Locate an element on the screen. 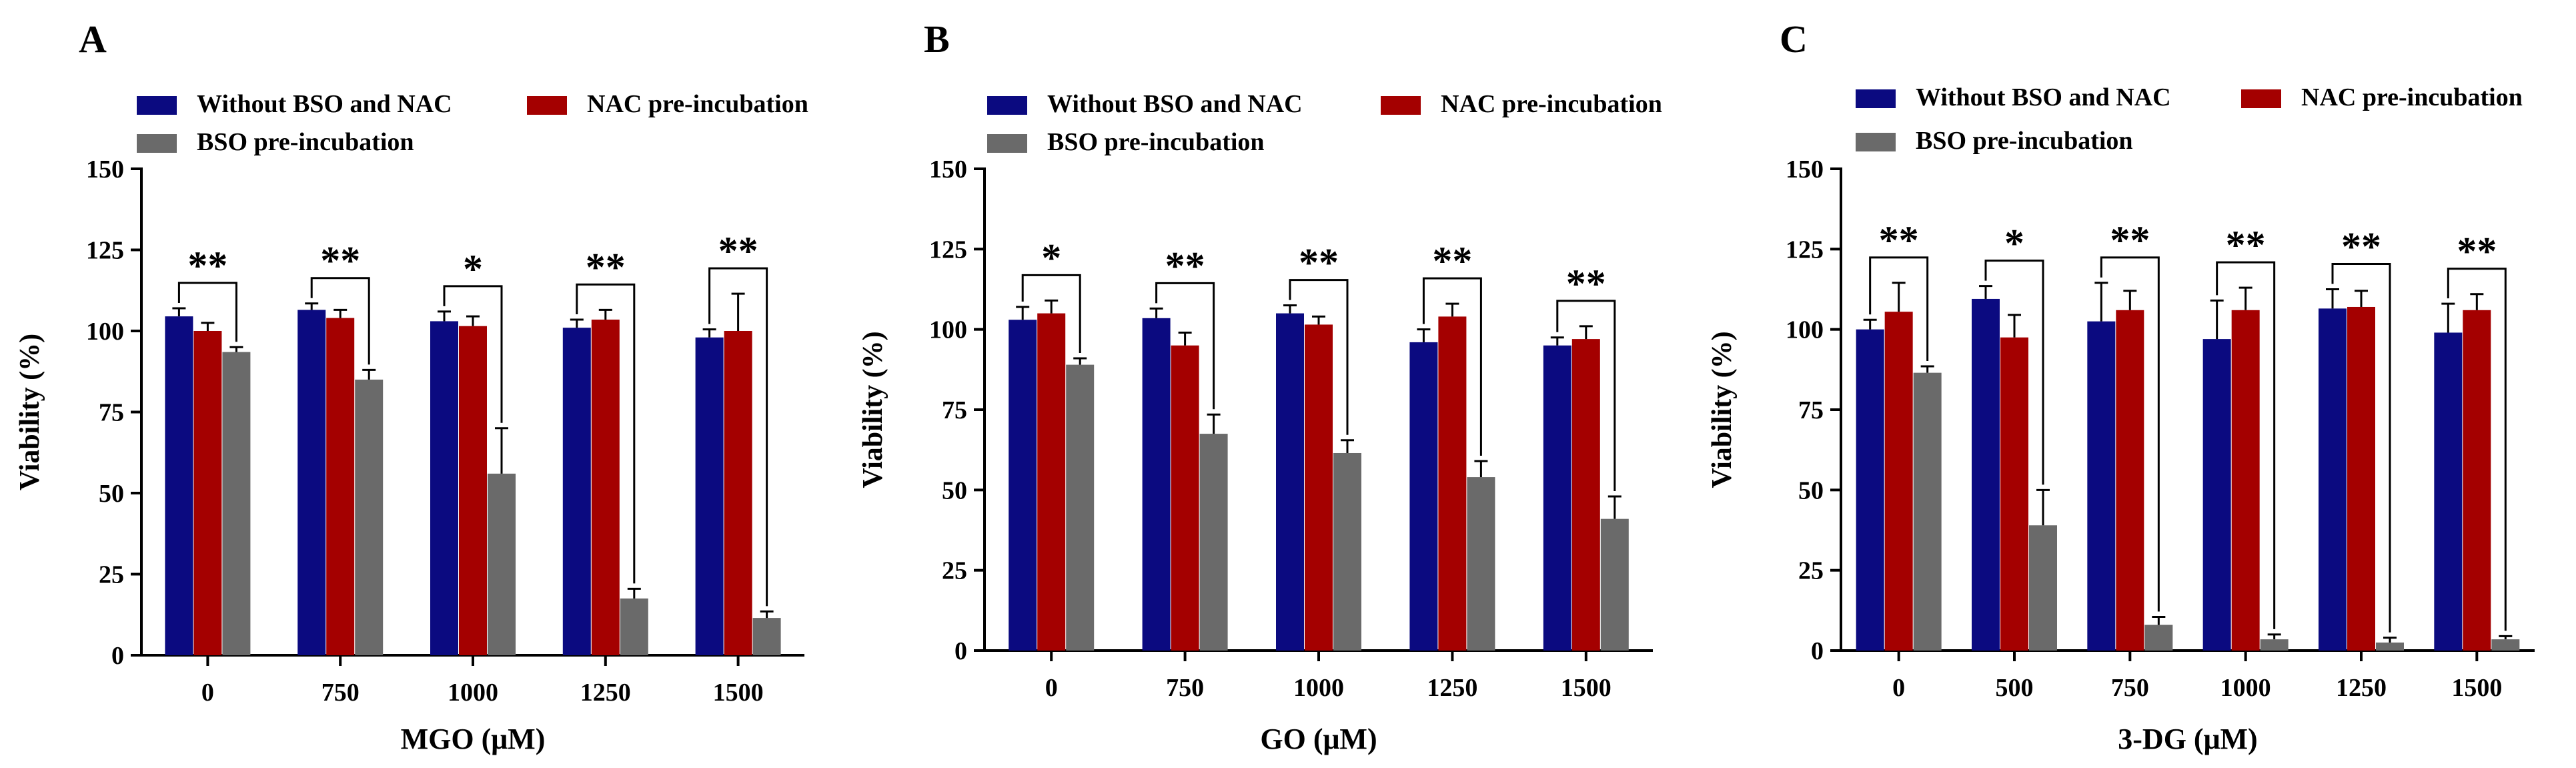 Image resolution: width=2576 pixels, height=768 pixels. x-tick-label: 750 is located at coordinates (1185, 688).